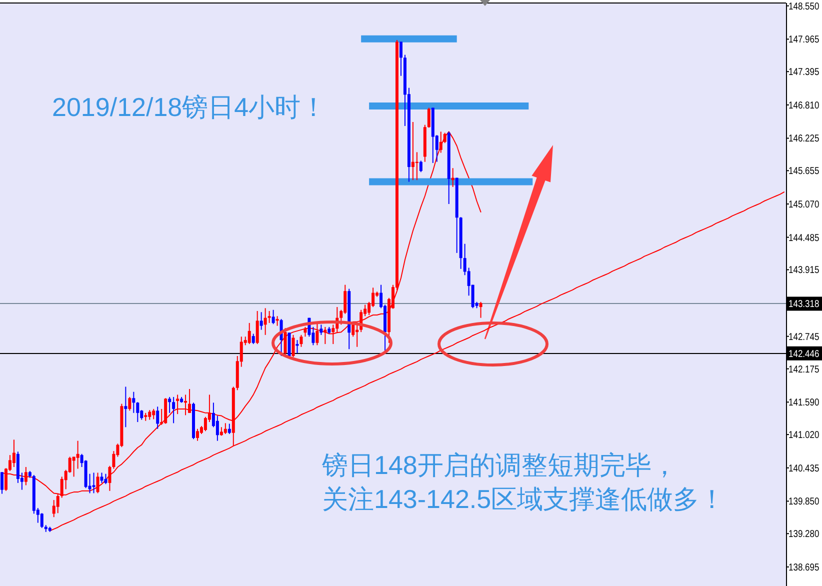 This screenshot has height=586, width=822. What do you see at coordinates (804, 567) in the screenshot?
I see `y-tick-label: 138.695` at bounding box center [804, 567].